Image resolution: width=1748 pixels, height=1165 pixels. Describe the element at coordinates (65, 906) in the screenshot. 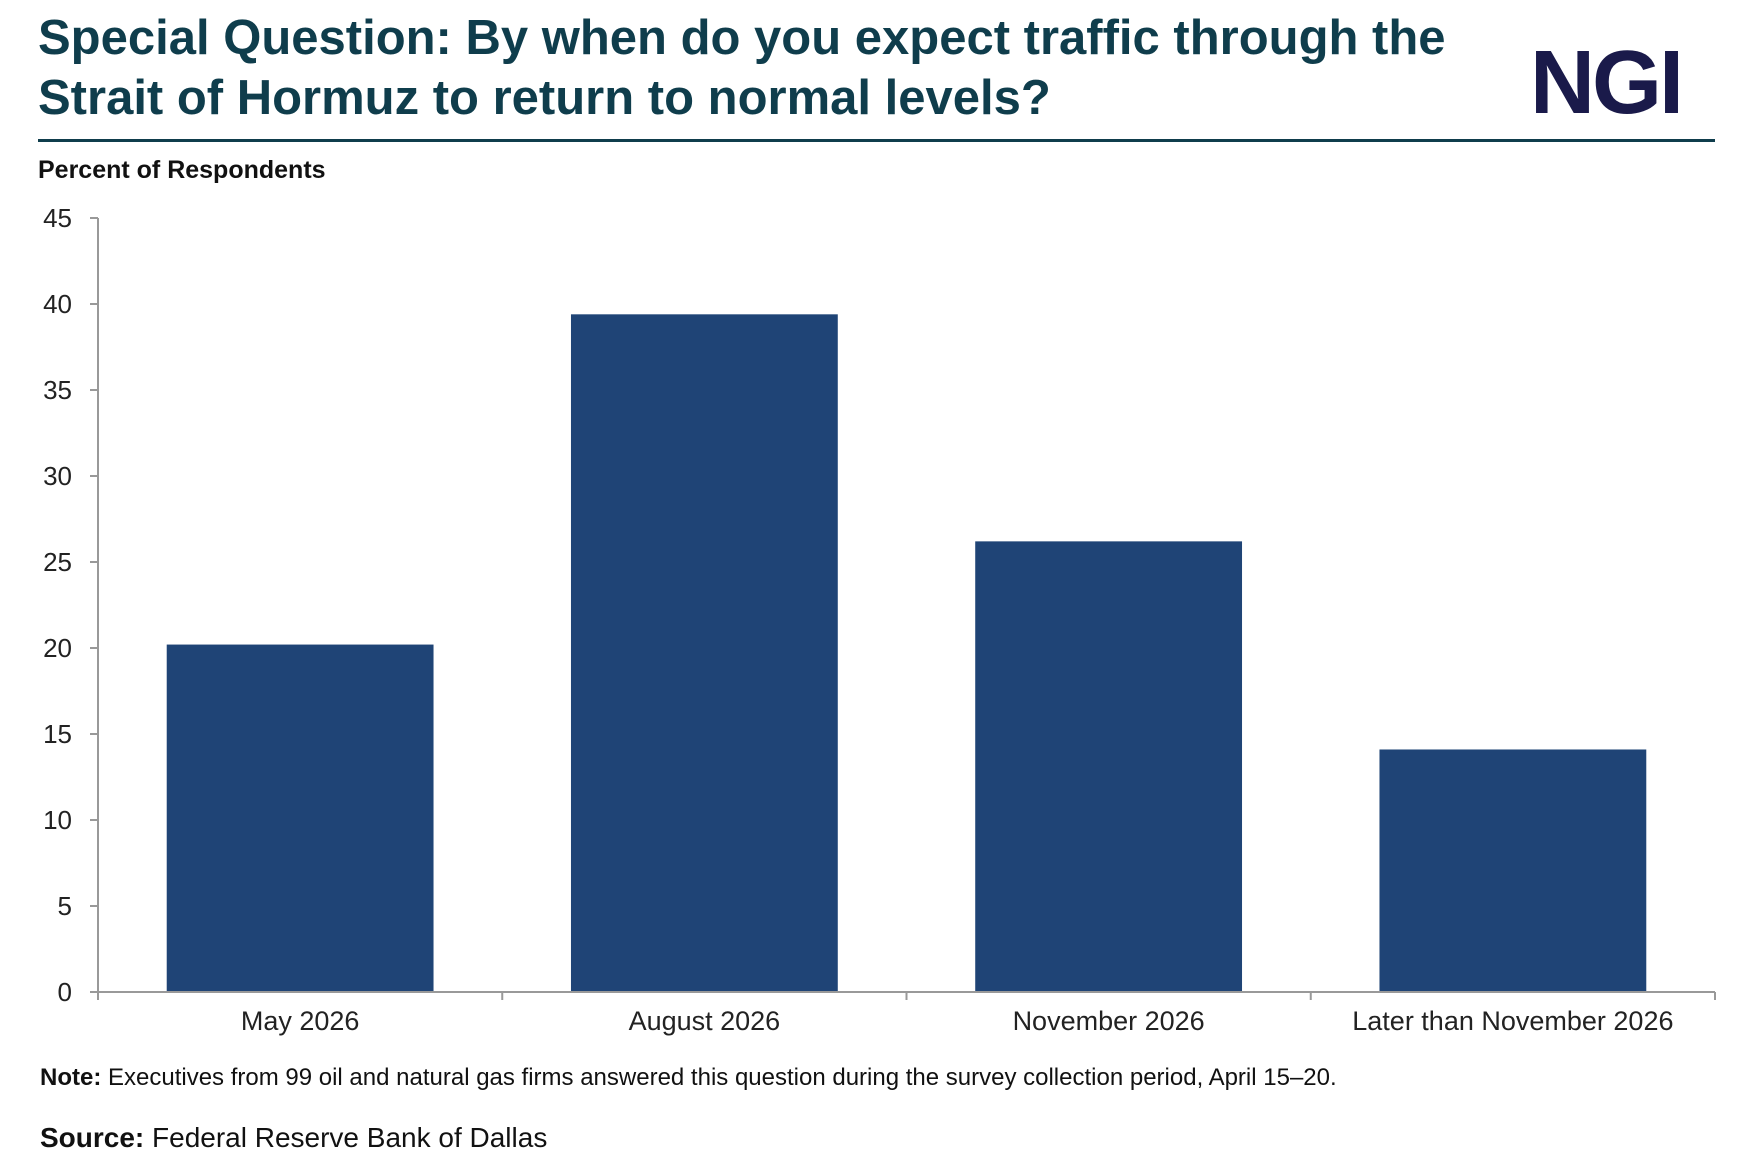

I see `y-tick-label: 5` at that location.